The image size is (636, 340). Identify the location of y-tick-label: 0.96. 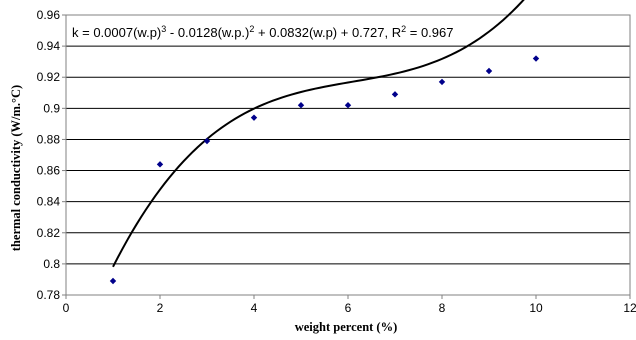
(49, 15).